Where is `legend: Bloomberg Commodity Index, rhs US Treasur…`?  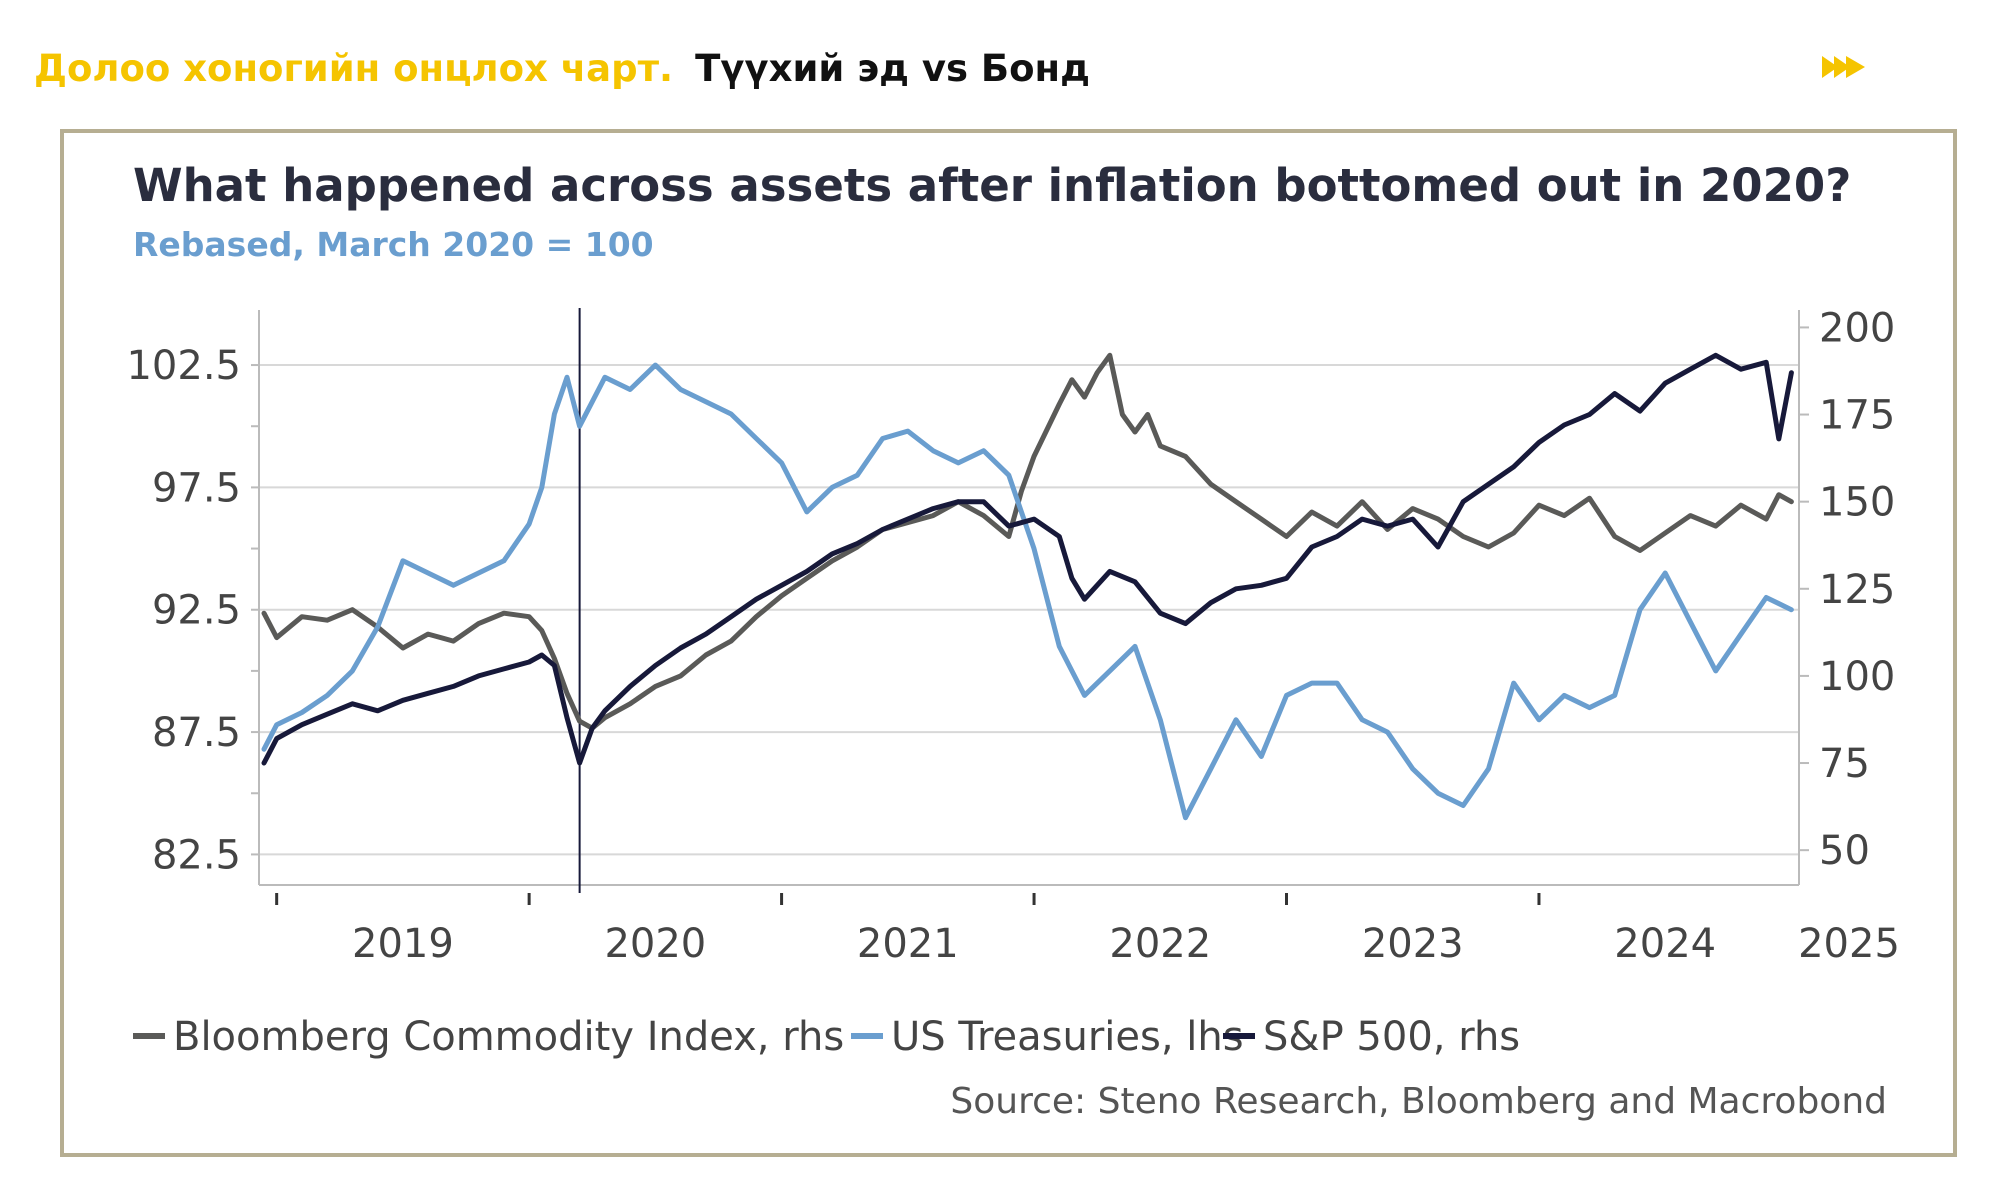
legend: Bloomberg Commodity Index, rhs US Treasur… is located at coordinates (826, 1037).